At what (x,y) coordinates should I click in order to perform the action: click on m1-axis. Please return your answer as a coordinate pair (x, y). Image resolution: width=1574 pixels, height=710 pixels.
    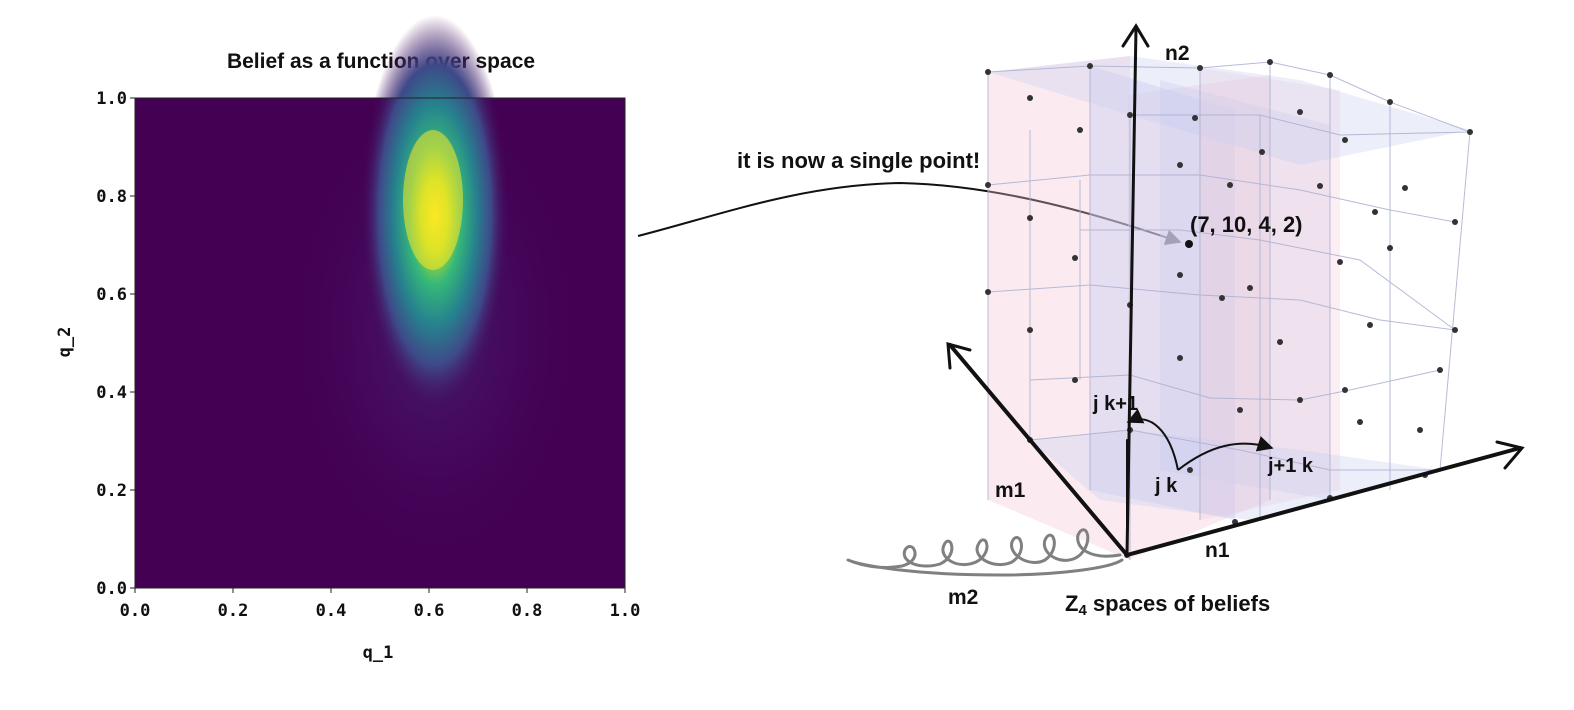
    Looking at the image, I should click on (1038, 450).